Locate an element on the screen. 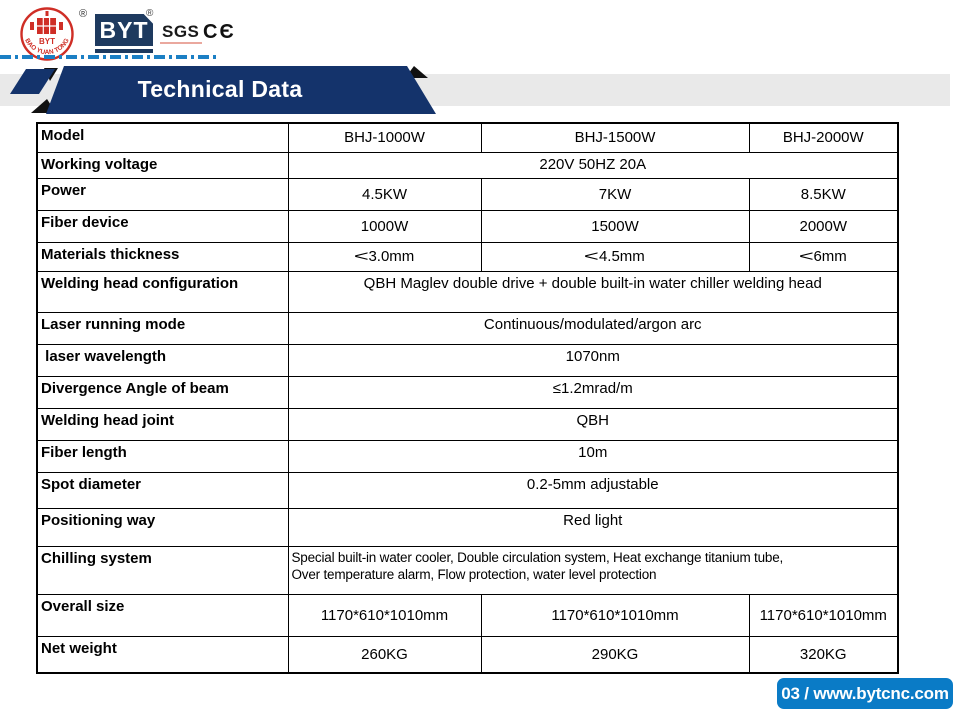 The height and width of the screenshot is (720, 960). banner-flag is located at coordinates (32, 81).